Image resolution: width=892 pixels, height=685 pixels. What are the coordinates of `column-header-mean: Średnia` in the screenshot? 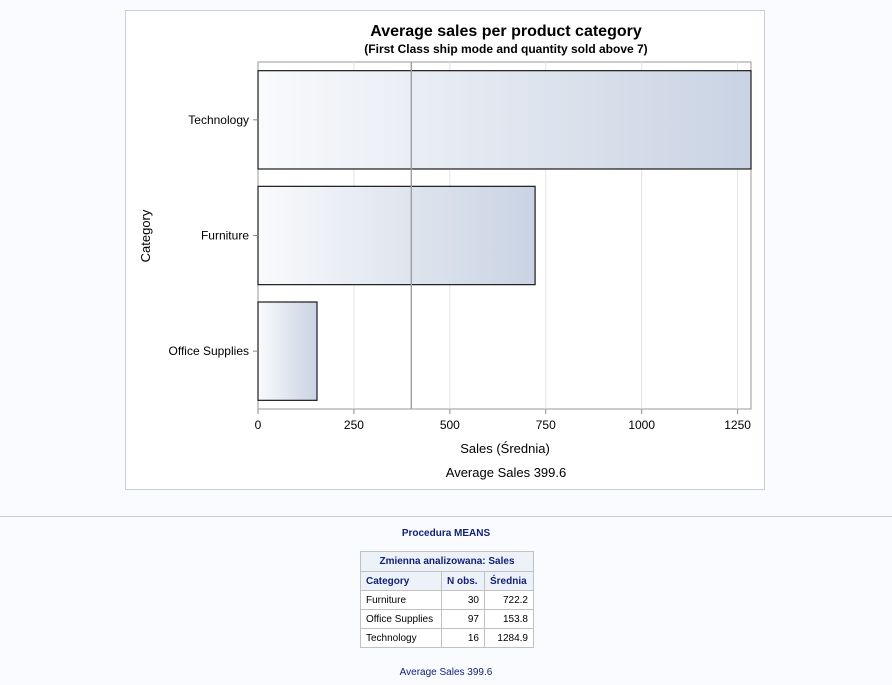 It's located at (509, 581).